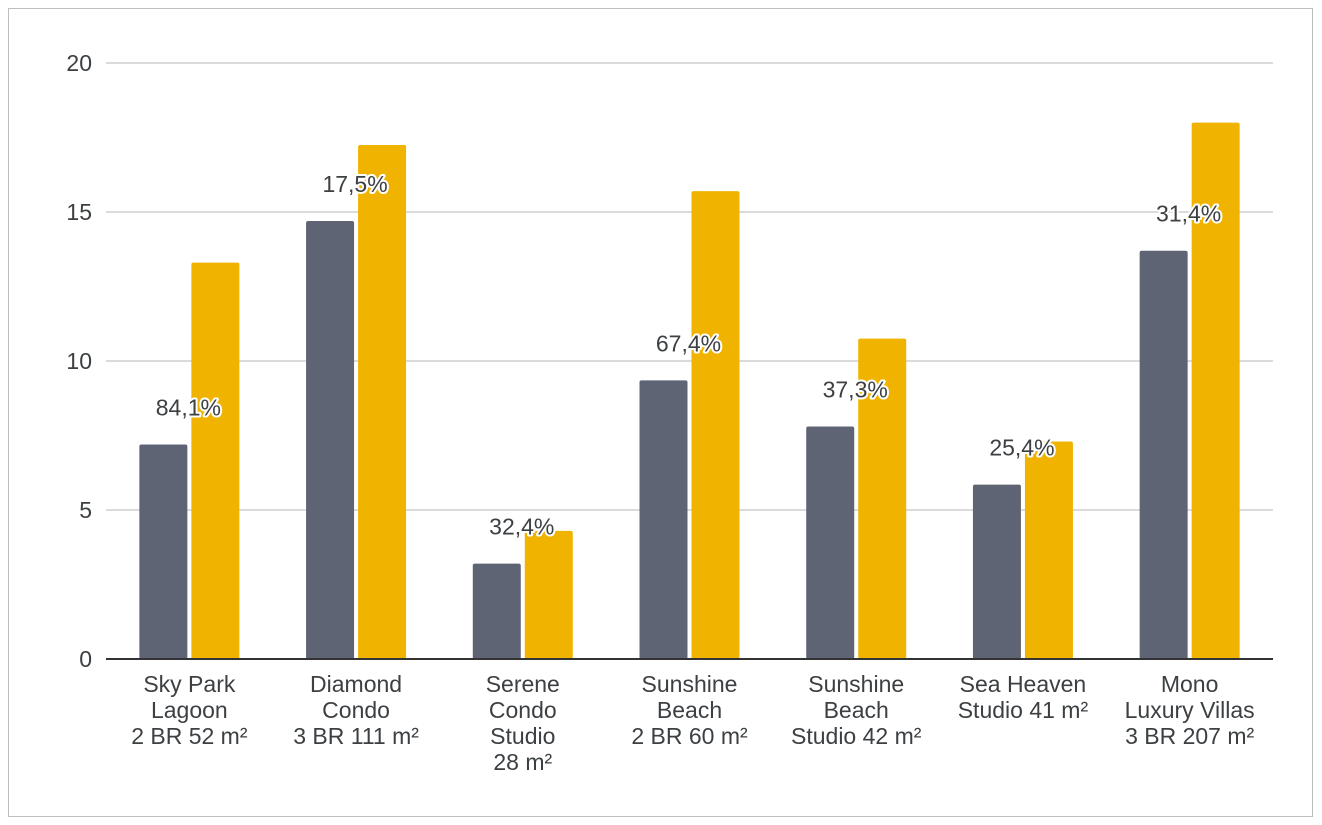  What do you see at coordinates (522, 736) in the screenshot?
I see `x-category-label: Studio` at bounding box center [522, 736].